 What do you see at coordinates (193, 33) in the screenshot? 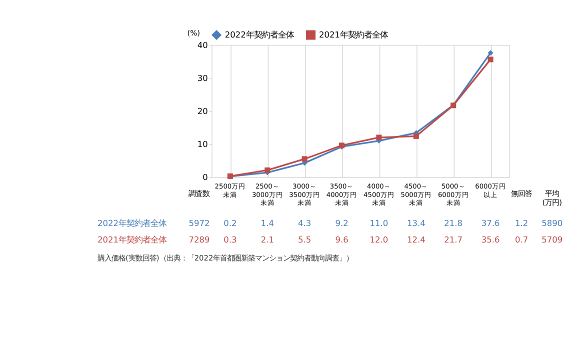
I see `y-axis-title: (%)` at bounding box center [193, 33].